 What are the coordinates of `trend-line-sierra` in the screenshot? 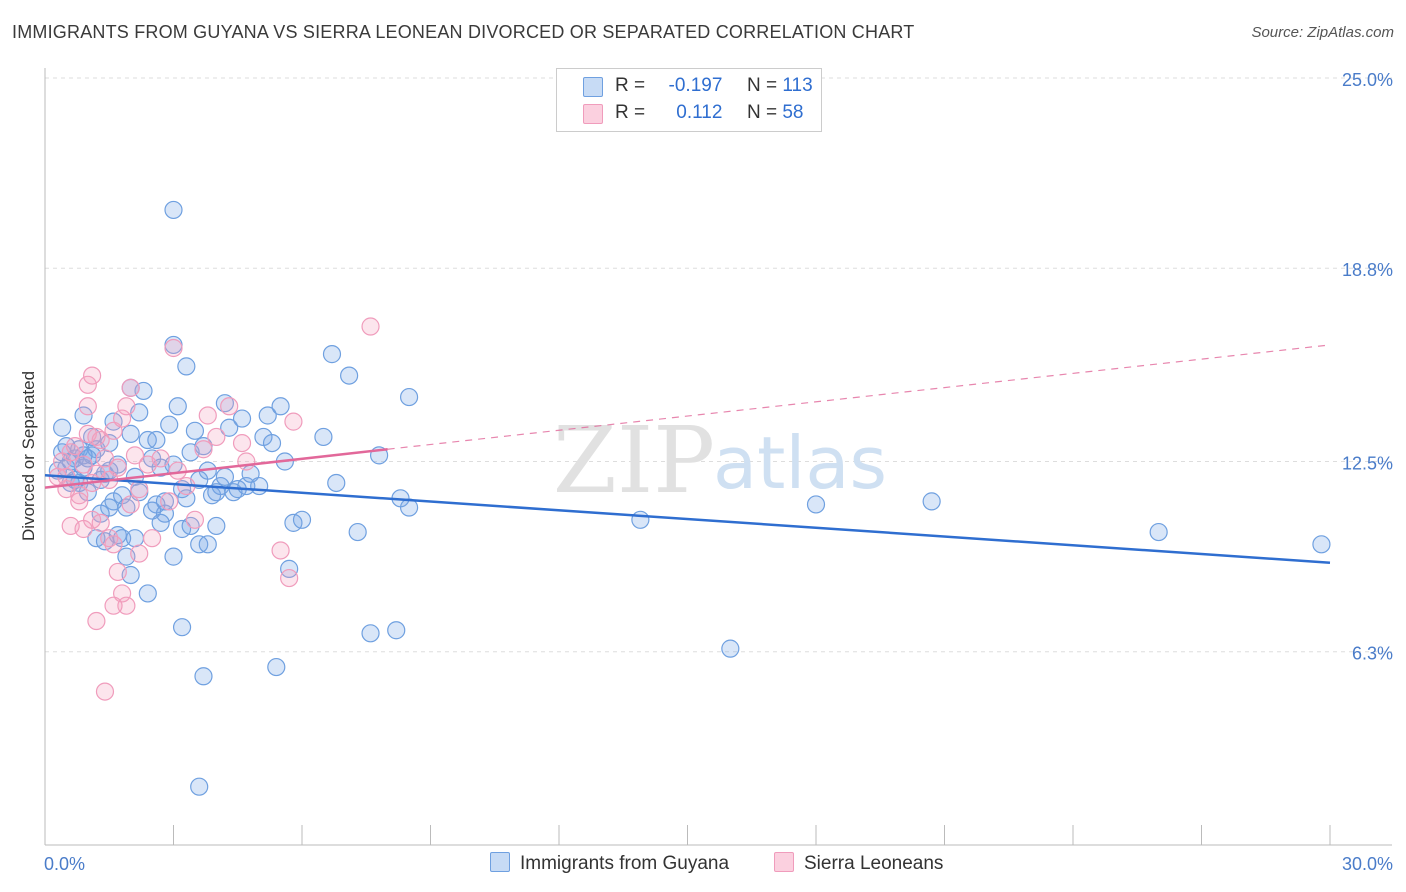 It's located at (216, 468).